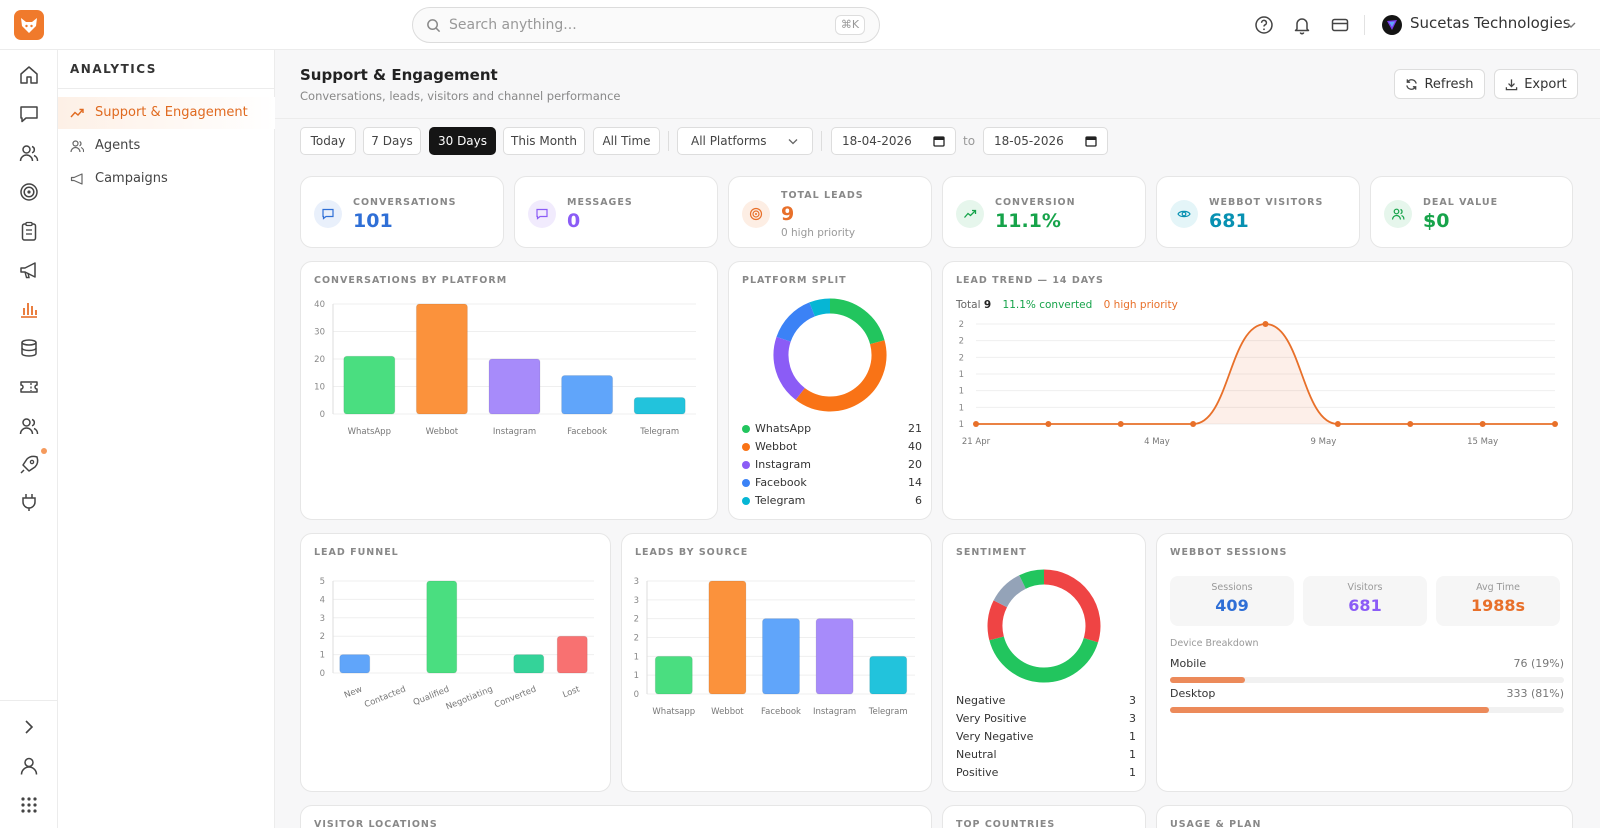  I want to click on sidebar-item-agents: Agents, so click(166, 146).